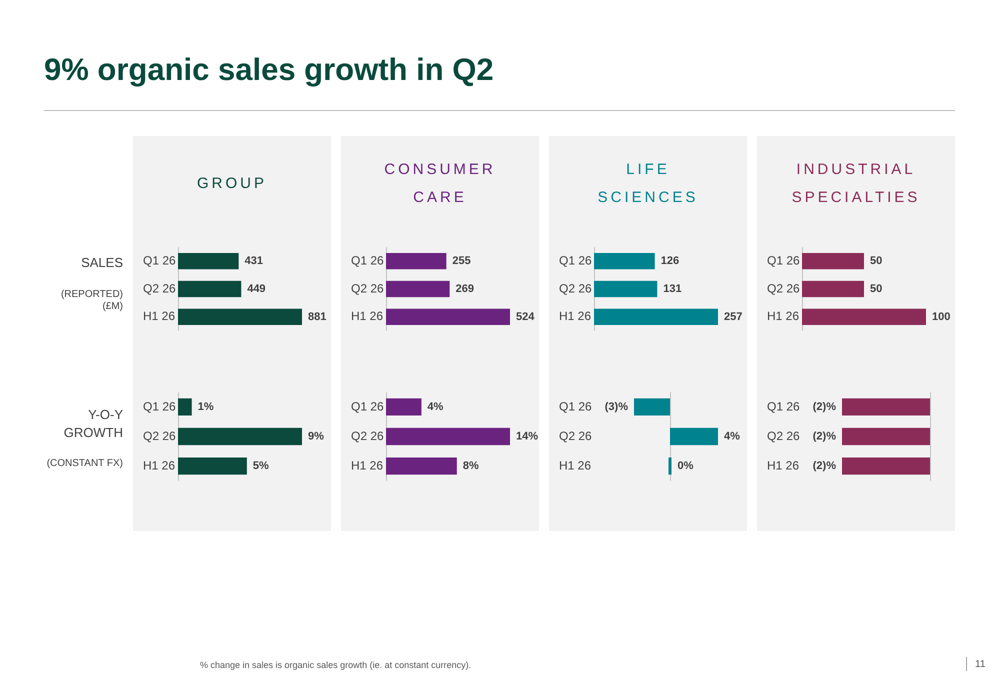 The width and height of the screenshot is (1000, 685). I want to click on data-label: 431, so click(254, 261).